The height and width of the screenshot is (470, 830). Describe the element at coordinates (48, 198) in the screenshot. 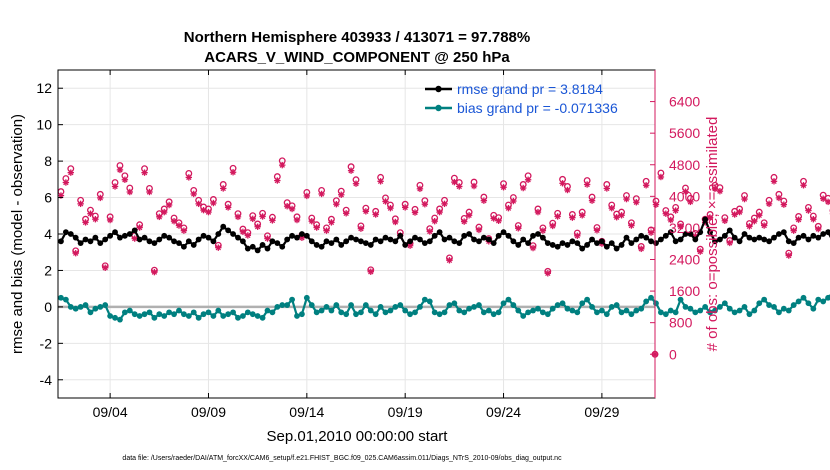

I see `y-tick-label: 6` at that location.